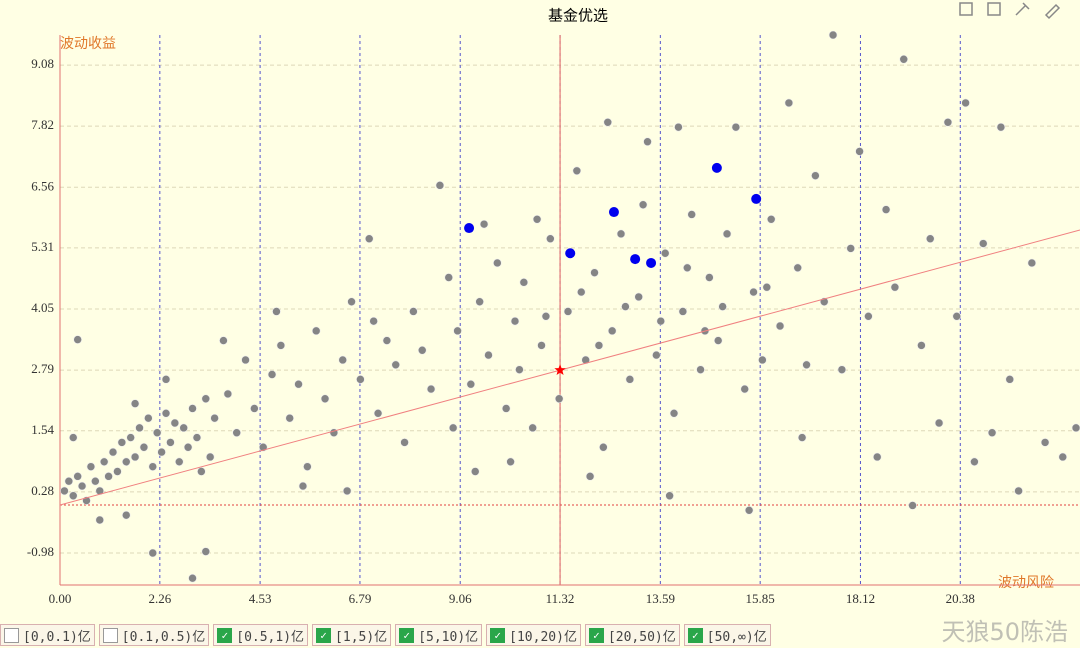 The height and width of the screenshot is (648, 1080). Describe the element at coordinates (360, 598) in the screenshot. I see `x-tick-label: 6.79` at that location.